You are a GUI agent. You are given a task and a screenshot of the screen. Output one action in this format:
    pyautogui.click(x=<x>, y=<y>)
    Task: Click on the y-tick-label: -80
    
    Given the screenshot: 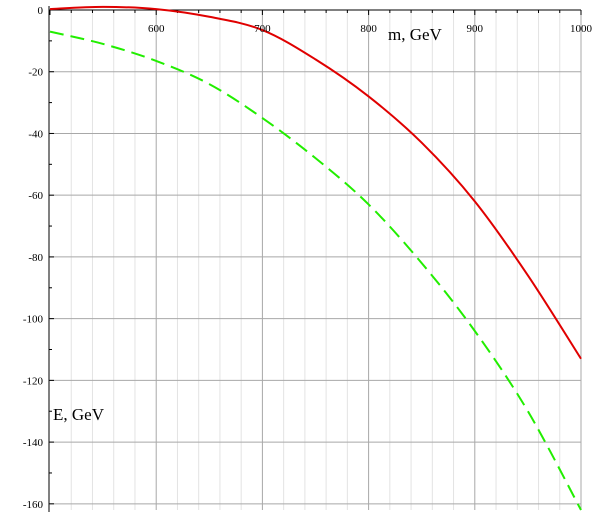 What is the action you would take?
    pyautogui.click(x=35, y=258)
    